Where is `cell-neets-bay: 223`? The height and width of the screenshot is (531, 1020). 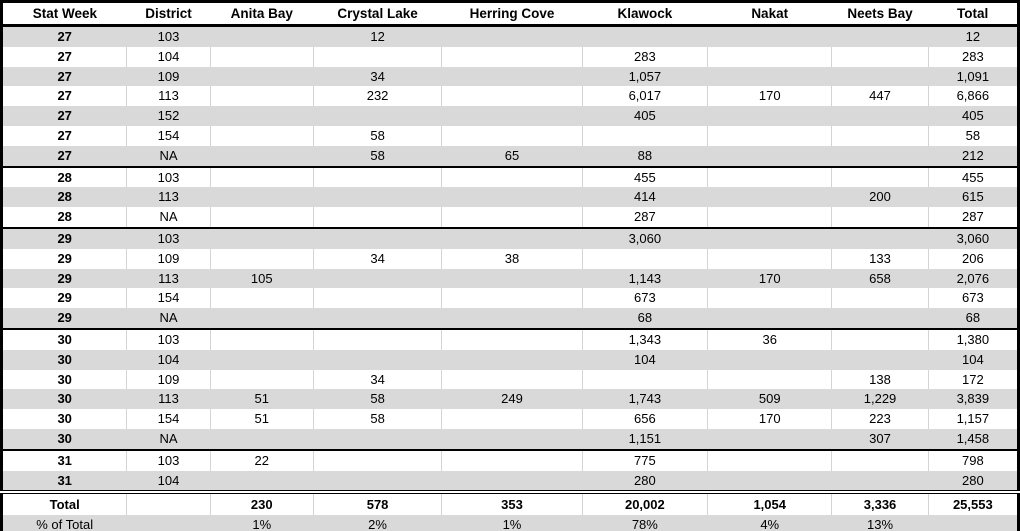
cell-neets-bay: 223 is located at coordinates (880, 419).